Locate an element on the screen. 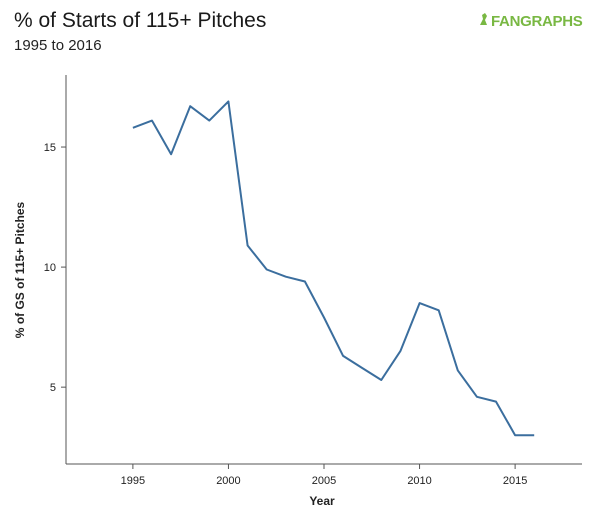 The image size is (600, 525). logo-text: FANGRAPHS is located at coordinates (537, 21).